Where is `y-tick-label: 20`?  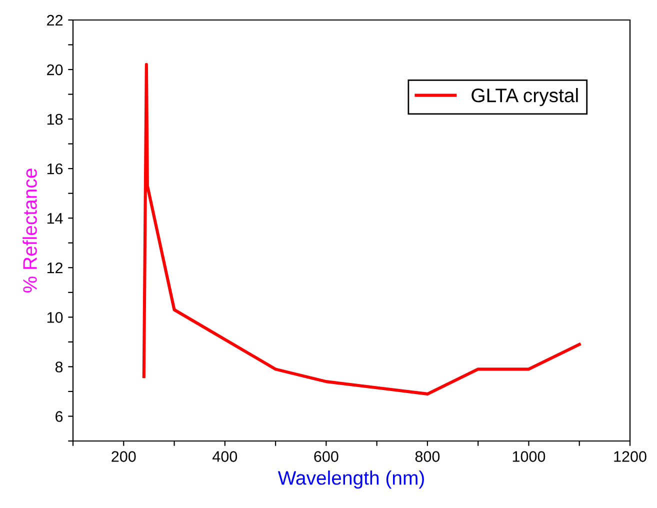 y-tick-label: 20 is located at coordinates (55, 70).